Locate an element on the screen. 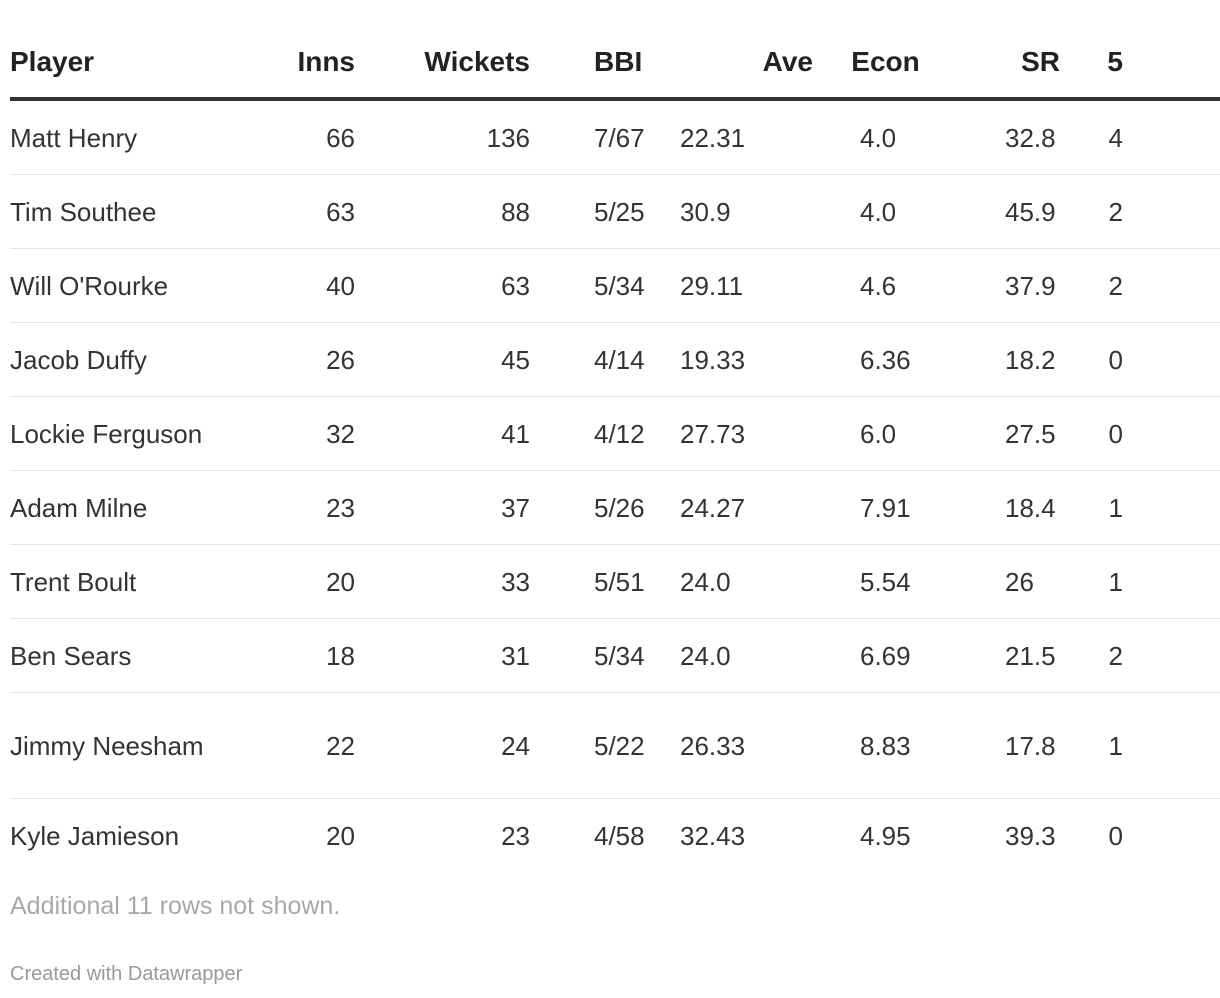 This screenshot has height=998, width=1220. cell-inns: 32 is located at coordinates (302, 433).